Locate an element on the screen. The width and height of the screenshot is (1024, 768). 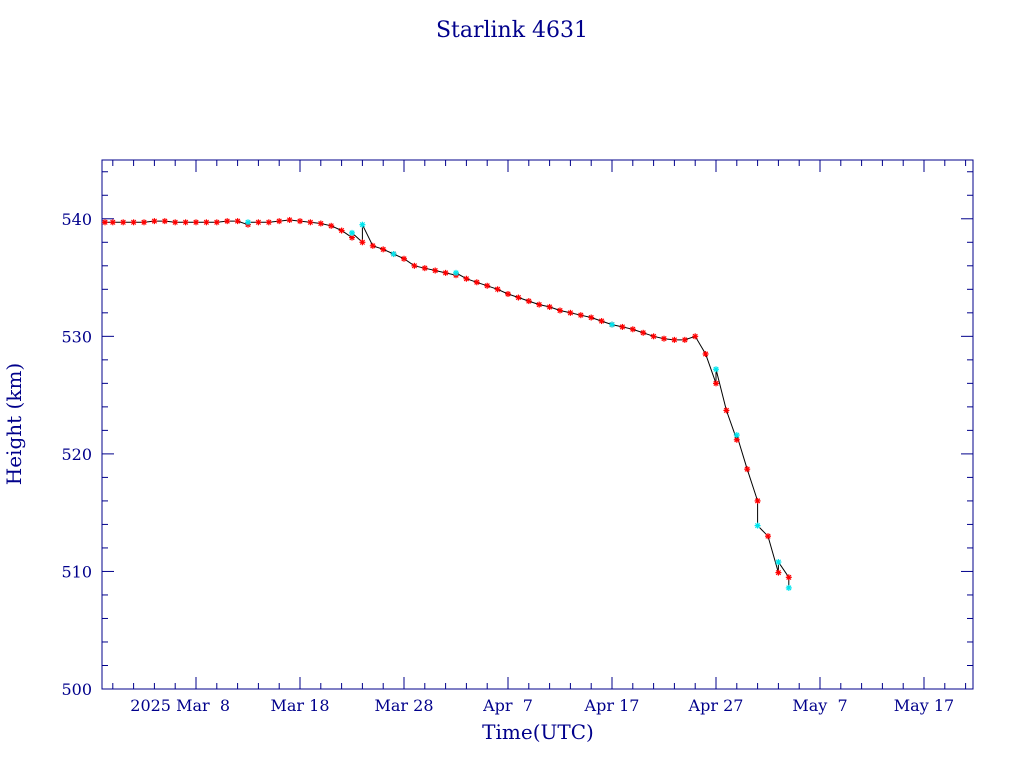
chart-title: Starlink 4631 is located at coordinates (512, 30).